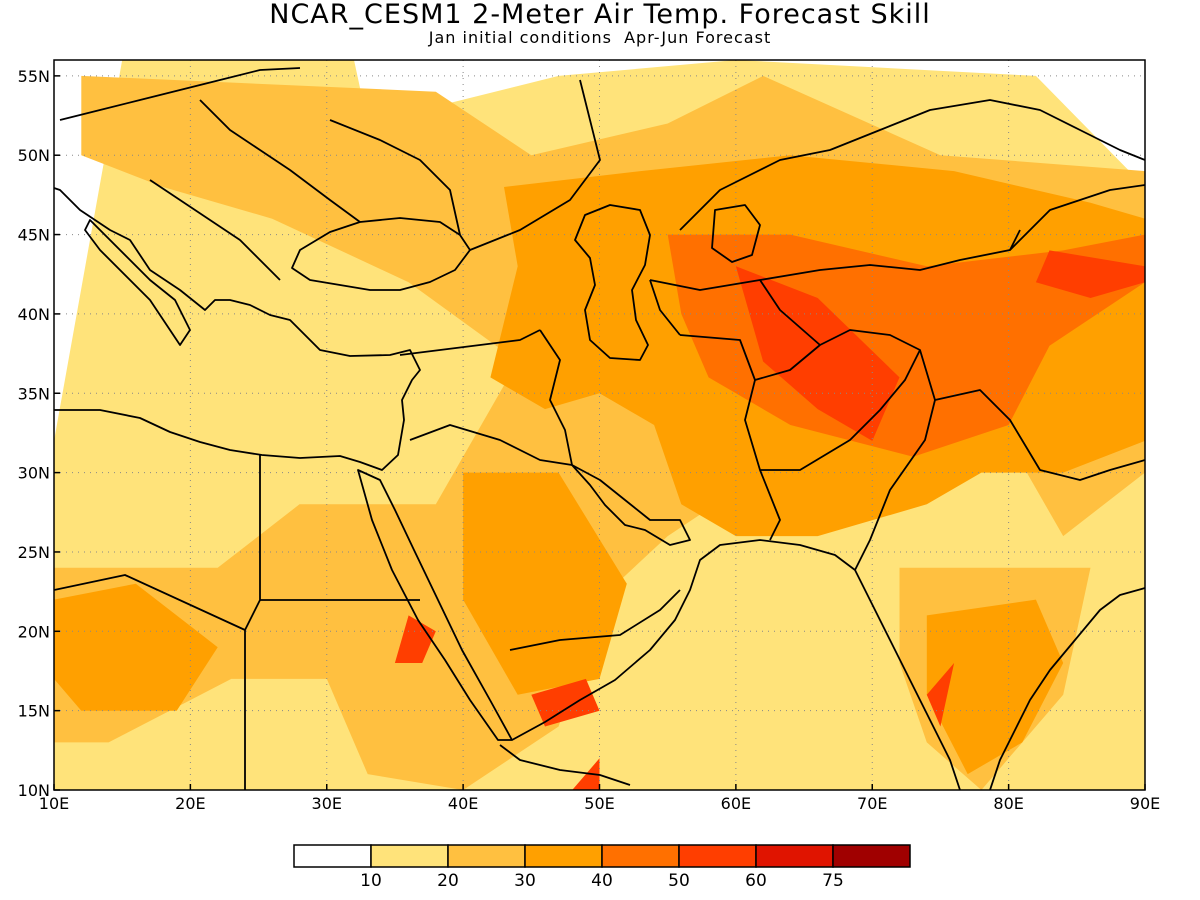 This screenshot has width=1200, height=900. I want to click on border-russia-central, so click(535, 165).